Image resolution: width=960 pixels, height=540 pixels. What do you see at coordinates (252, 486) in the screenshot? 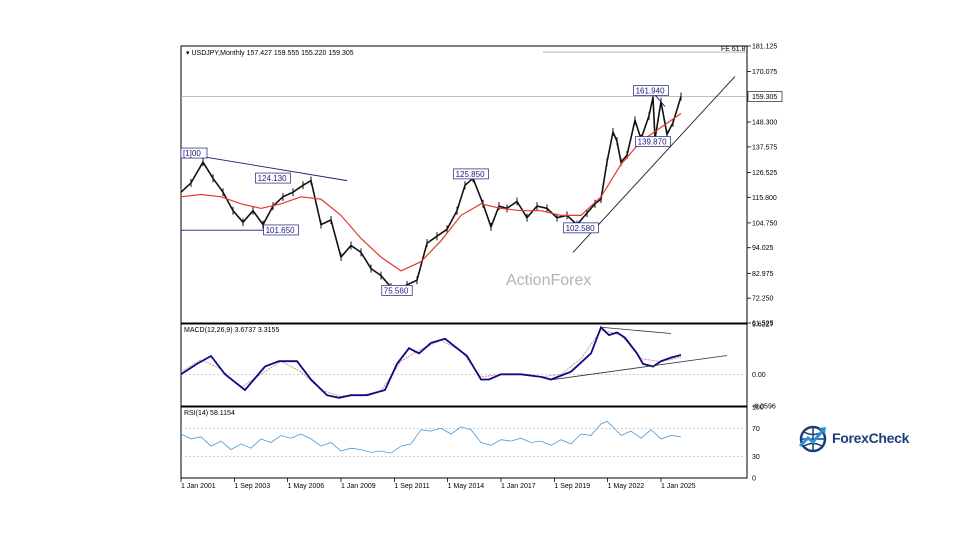
I see `x-tick-label: 1 Sep 2003` at bounding box center [252, 486].